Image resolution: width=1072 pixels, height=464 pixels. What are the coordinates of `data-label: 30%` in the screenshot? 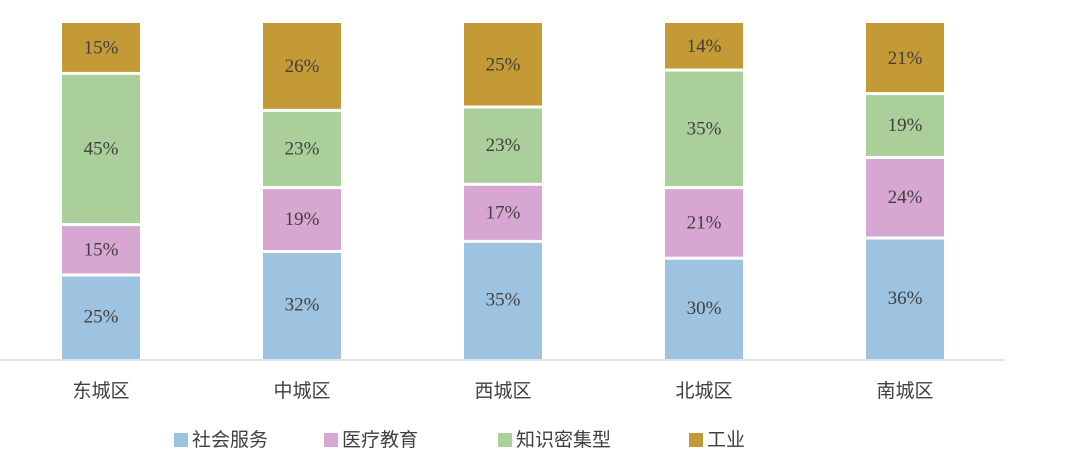 It's located at (704, 308).